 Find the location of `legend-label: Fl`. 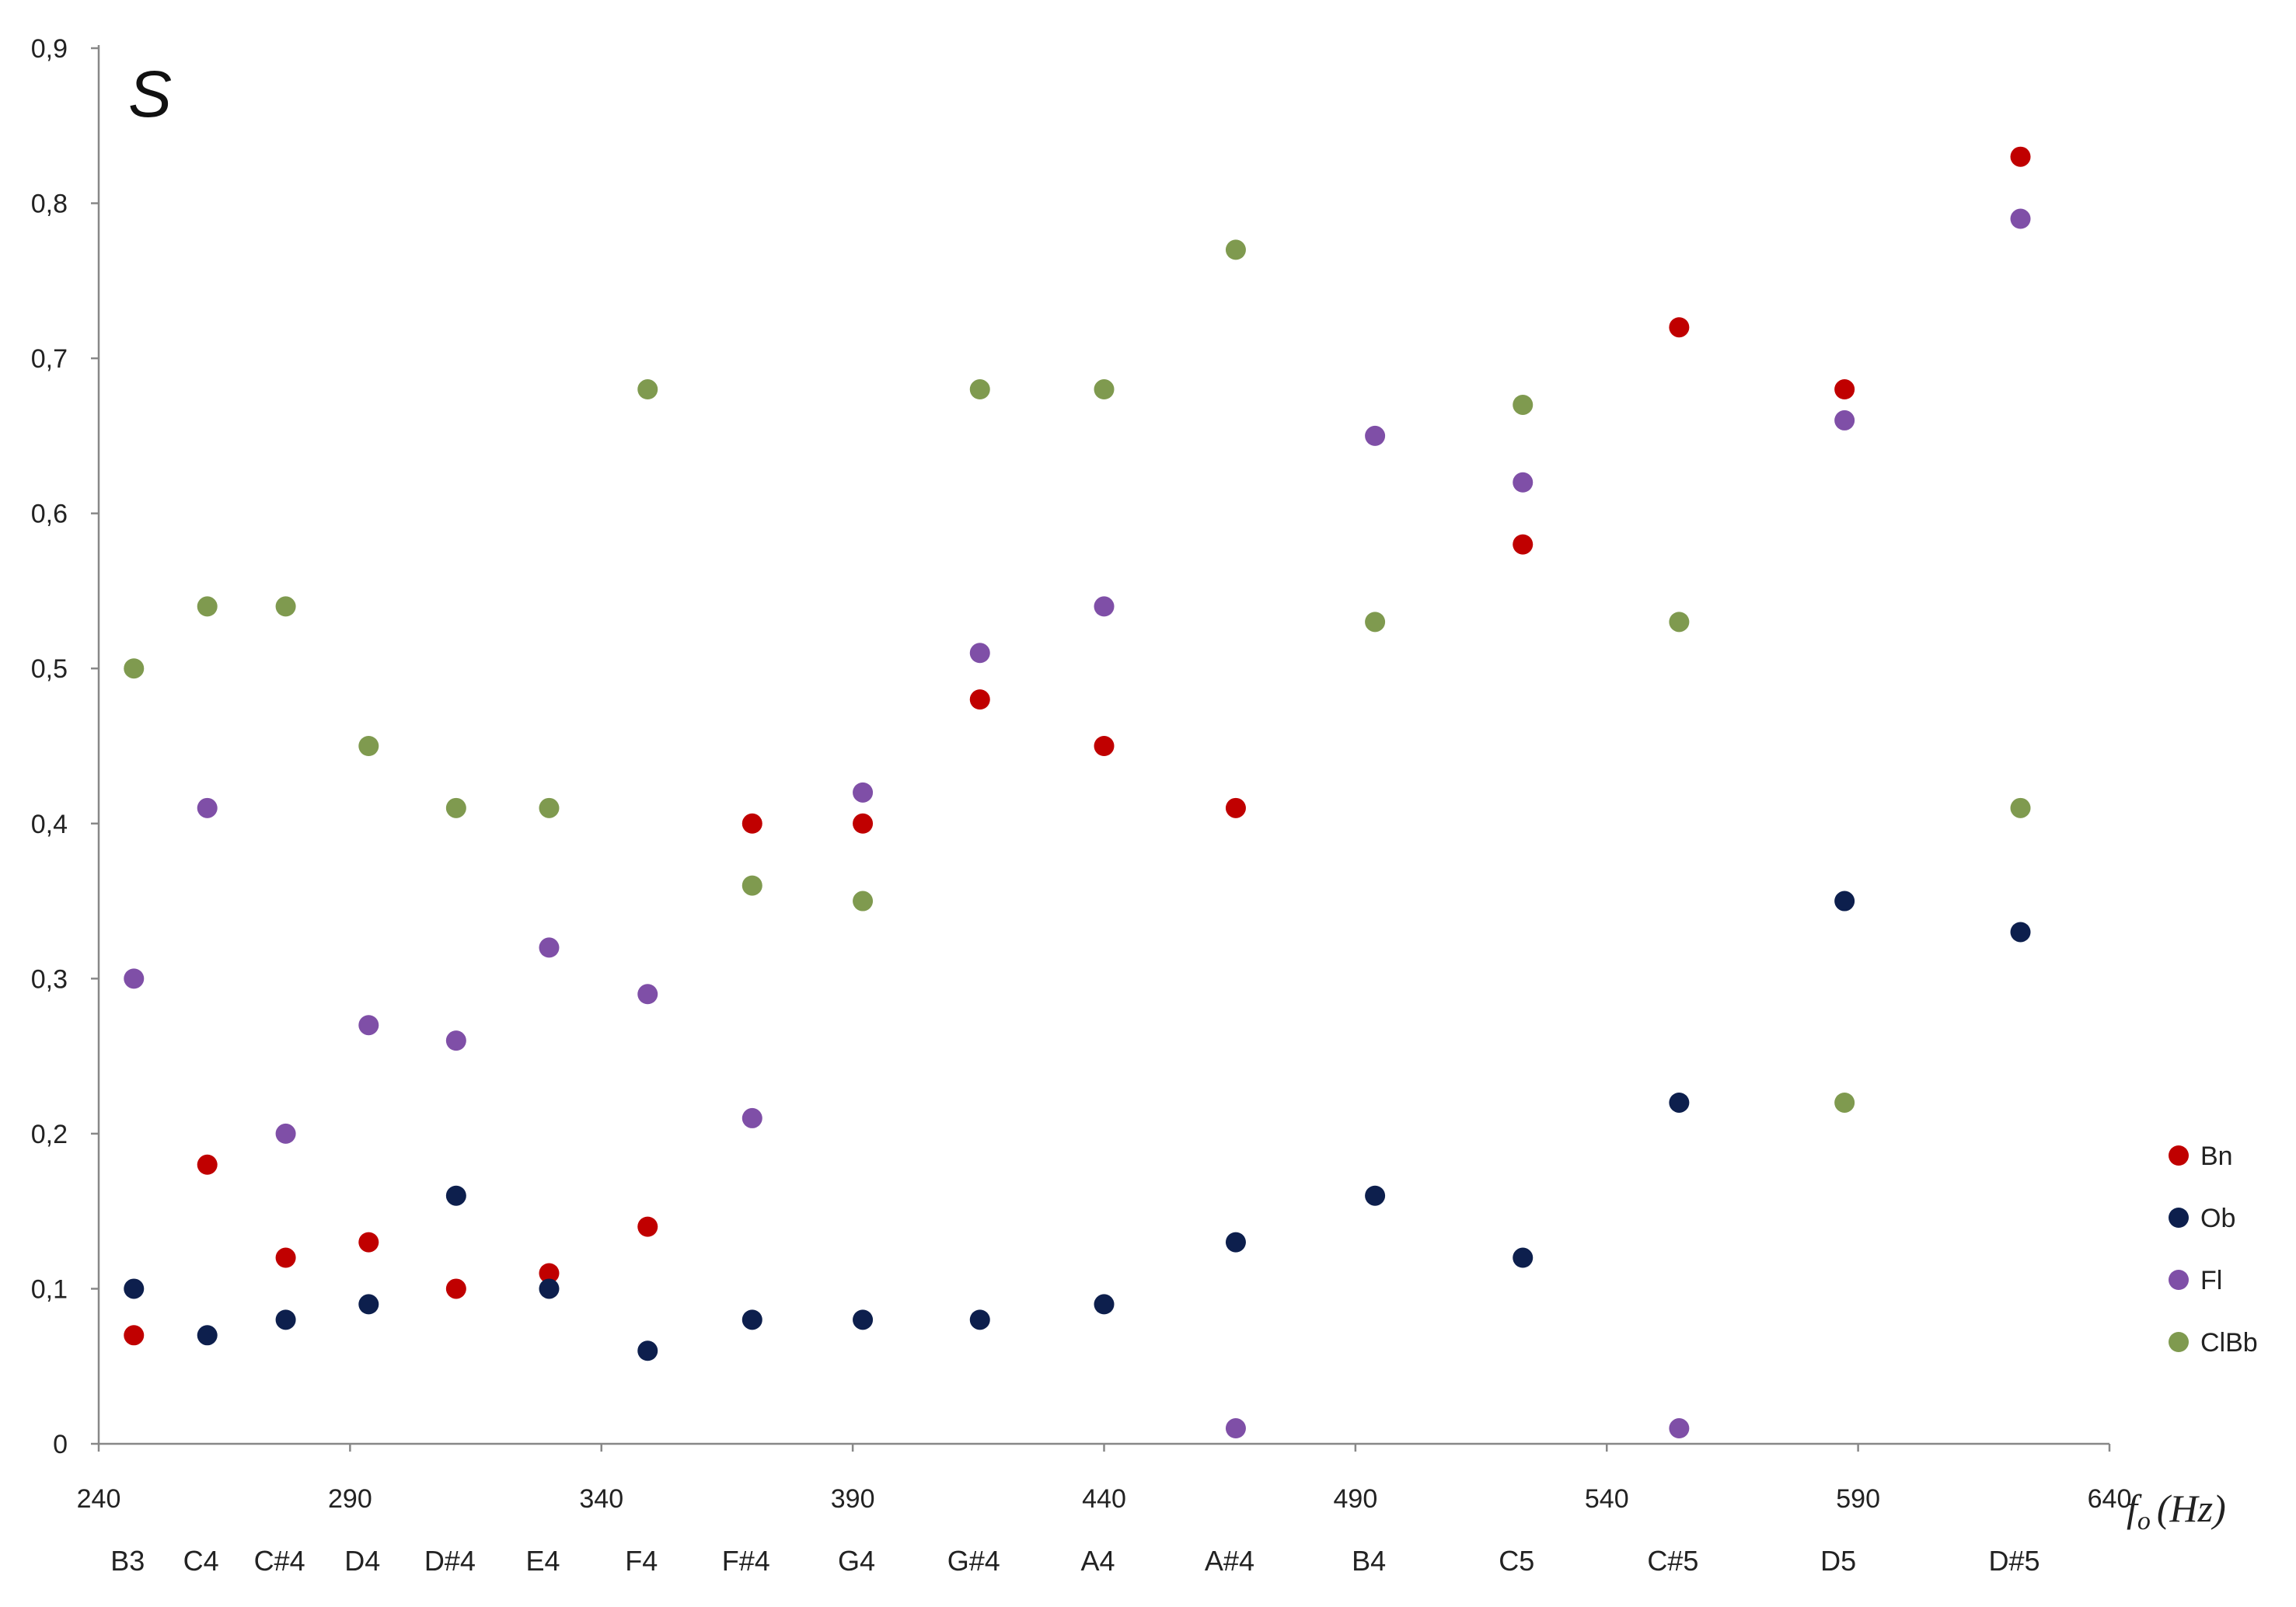

legend-label: Fl is located at coordinates (2211, 1280).